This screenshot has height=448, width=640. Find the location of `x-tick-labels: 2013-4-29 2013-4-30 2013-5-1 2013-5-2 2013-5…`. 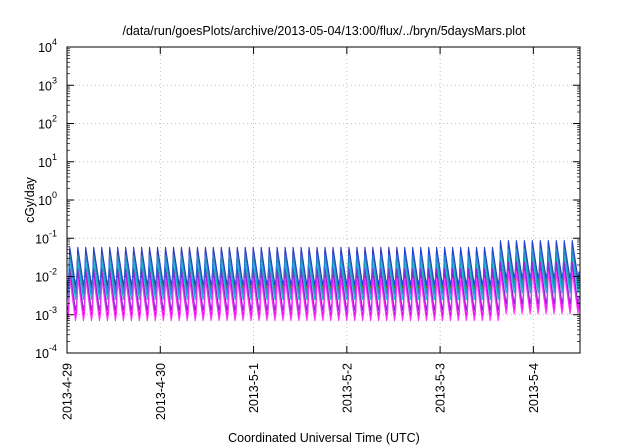

x-tick-labels: 2013-4-29 2013-4-30 2013-5-1 2013-5-2 2013-5… is located at coordinates (301, 391).